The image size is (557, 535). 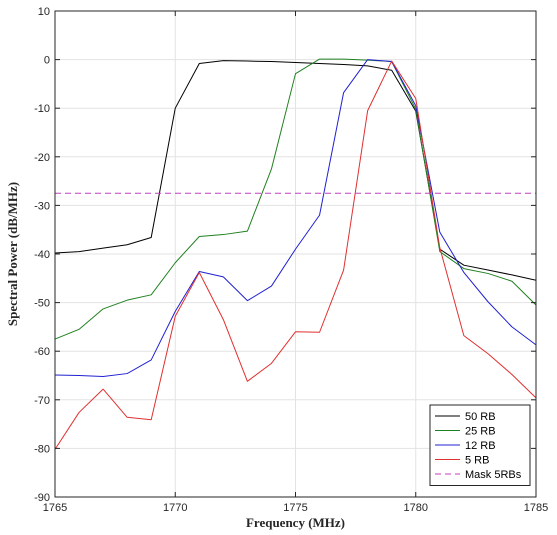 I want to click on y-tick-label: -60, so click(x=42, y=352).